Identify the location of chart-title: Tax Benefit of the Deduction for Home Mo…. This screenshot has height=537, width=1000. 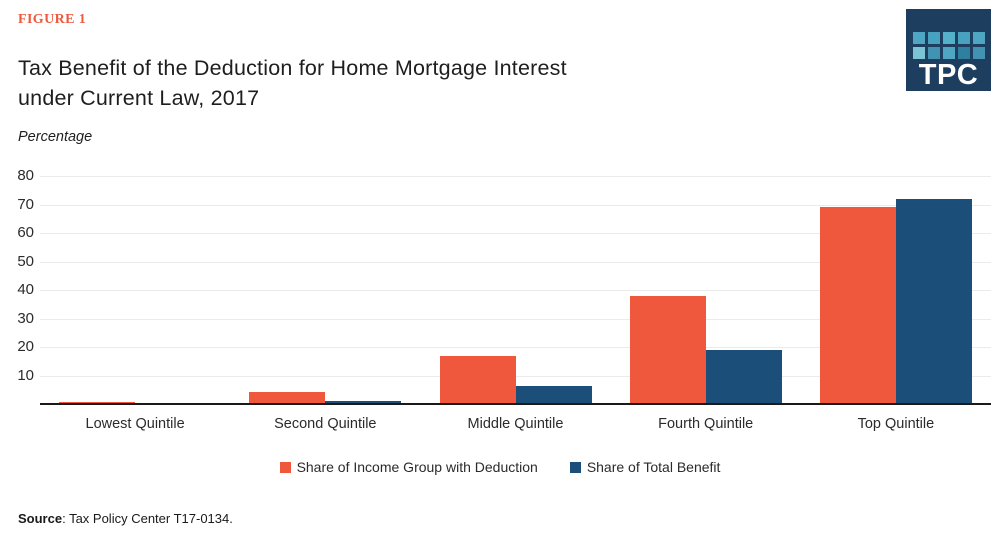
(292, 83).